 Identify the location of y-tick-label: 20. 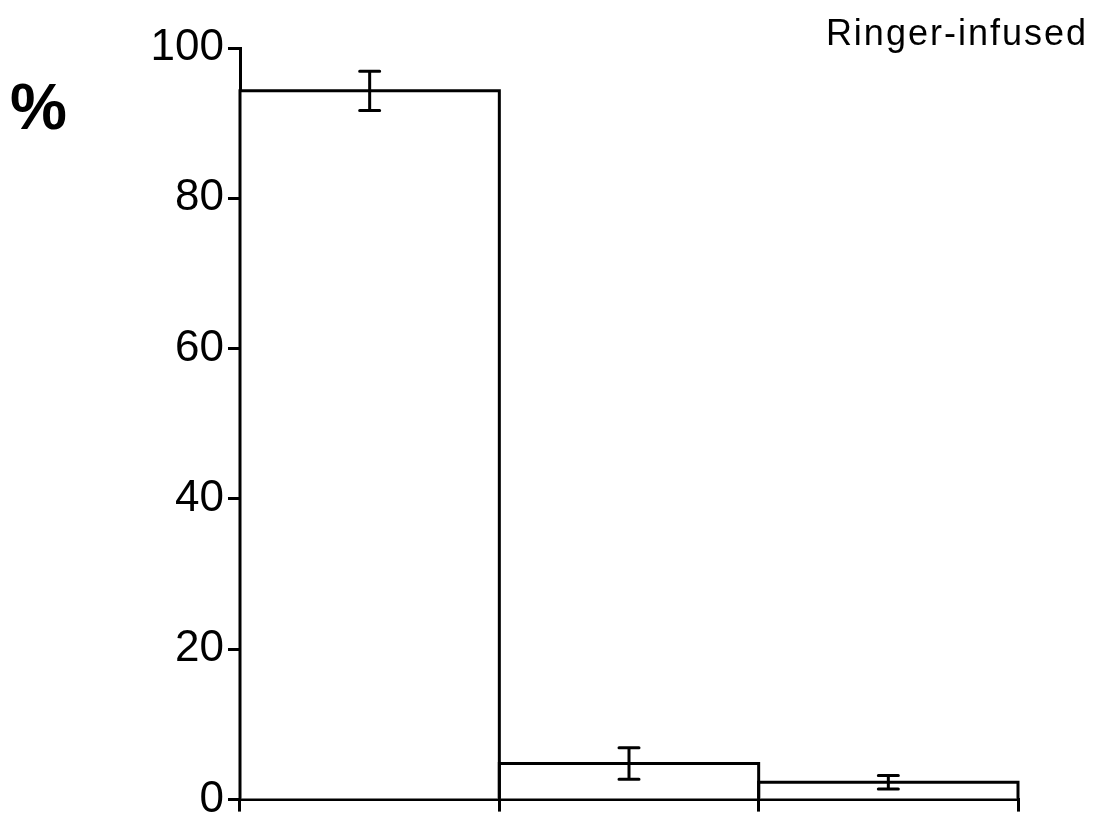
(199, 646).